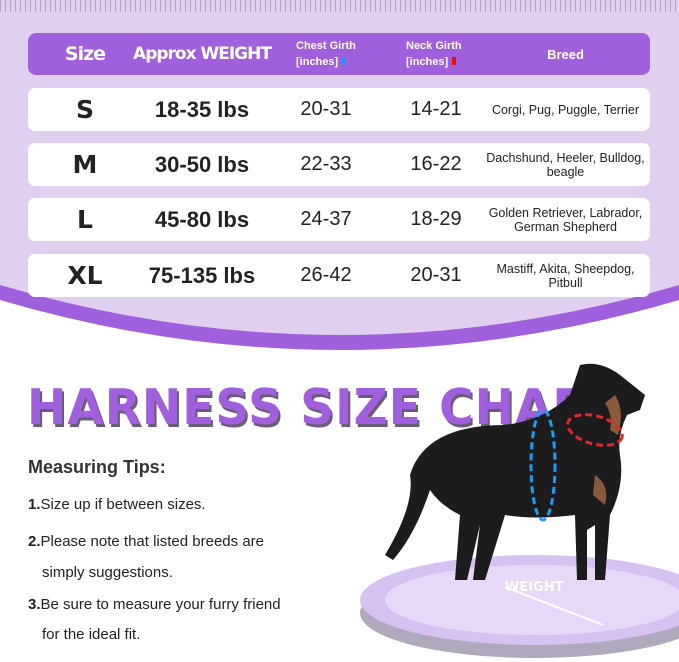 The width and height of the screenshot is (679, 662). What do you see at coordinates (454, 61) in the screenshot?
I see `neck-marker-icon` at bounding box center [454, 61].